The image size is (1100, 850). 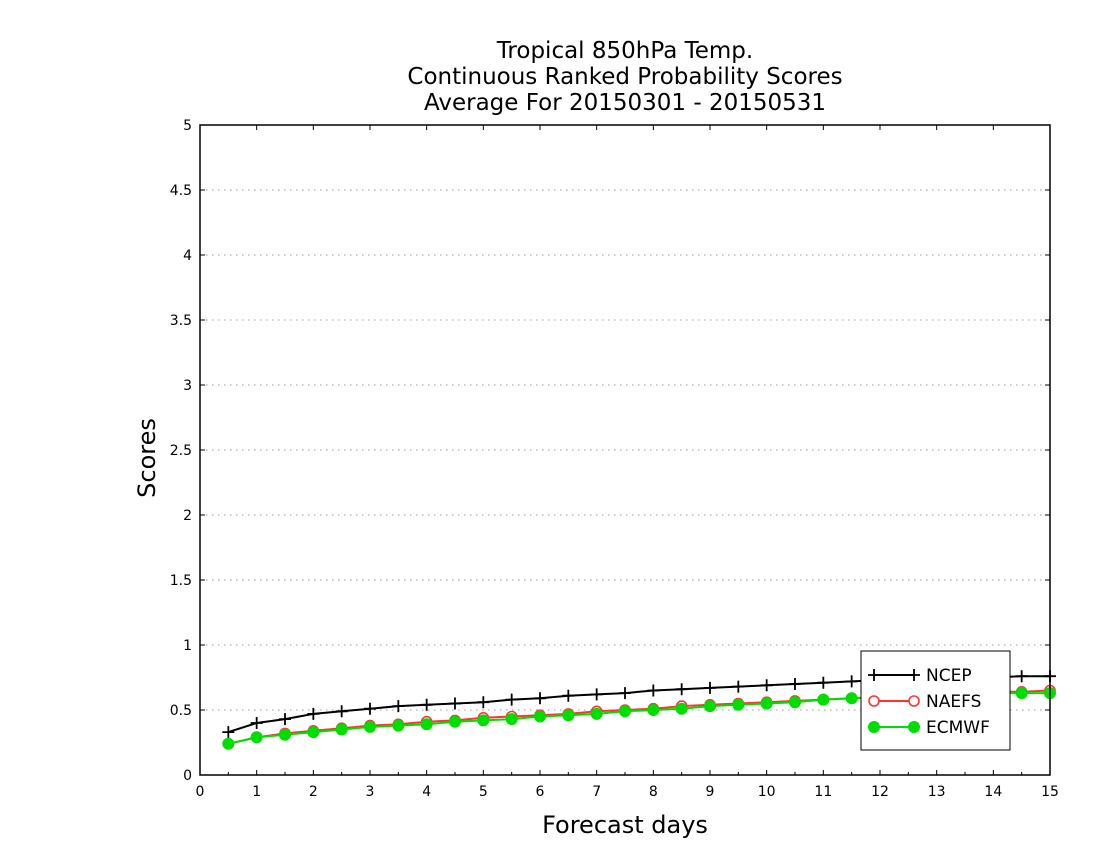 What do you see at coordinates (181, 581) in the screenshot?
I see `y-tick-label: 1.5` at bounding box center [181, 581].